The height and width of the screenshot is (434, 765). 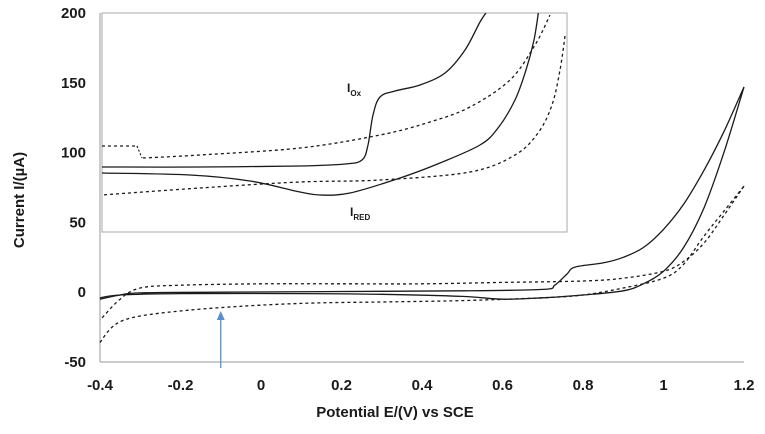 What do you see at coordinates (355, 93) in the screenshot?
I see `inset-label-sub: Ox` at bounding box center [355, 93].